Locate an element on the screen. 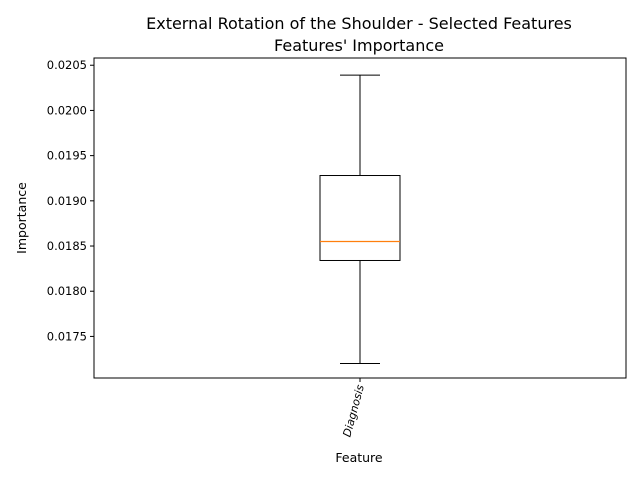 The image size is (640, 480). y-tick-label: 0.0180 is located at coordinates (67, 291).